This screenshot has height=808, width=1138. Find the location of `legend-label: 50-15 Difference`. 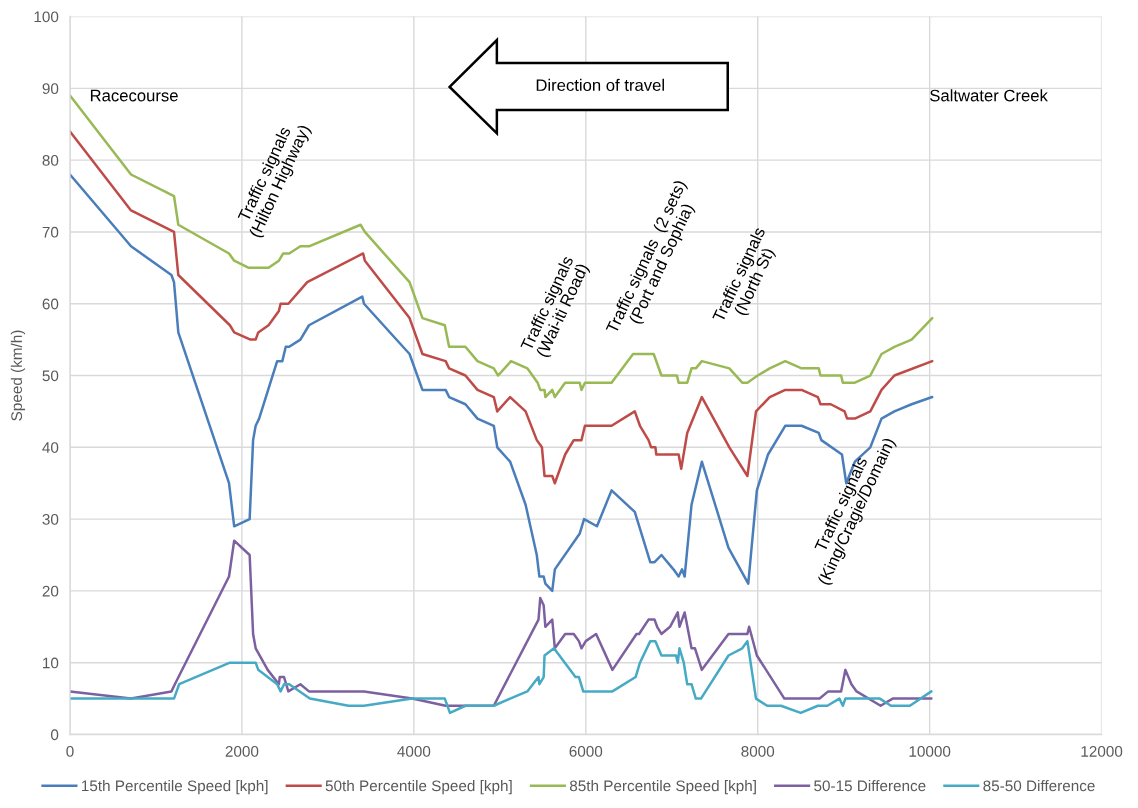

legend-label: 50-15 Difference is located at coordinates (870, 786).